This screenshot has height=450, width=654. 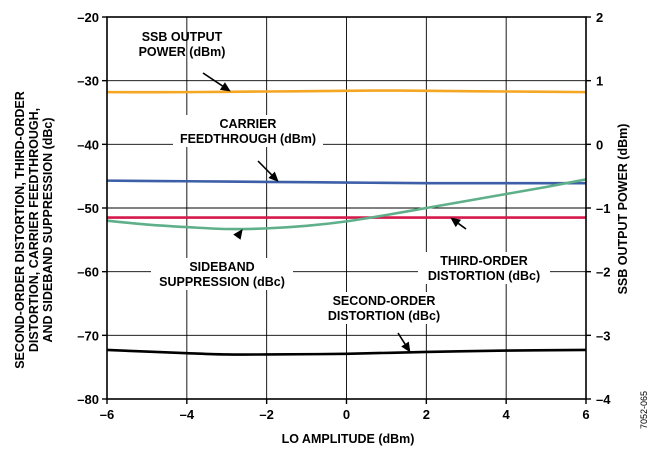 I want to click on y2-tick-label: –3, so click(x=603, y=335).